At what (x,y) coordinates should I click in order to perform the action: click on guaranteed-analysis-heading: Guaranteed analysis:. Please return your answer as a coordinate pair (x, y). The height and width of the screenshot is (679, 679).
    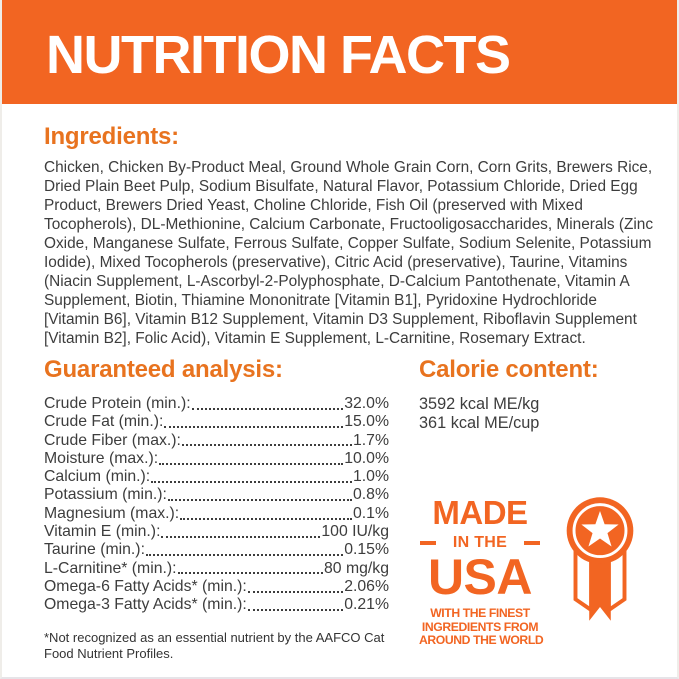
    Looking at the image, I should click on (163, 369).